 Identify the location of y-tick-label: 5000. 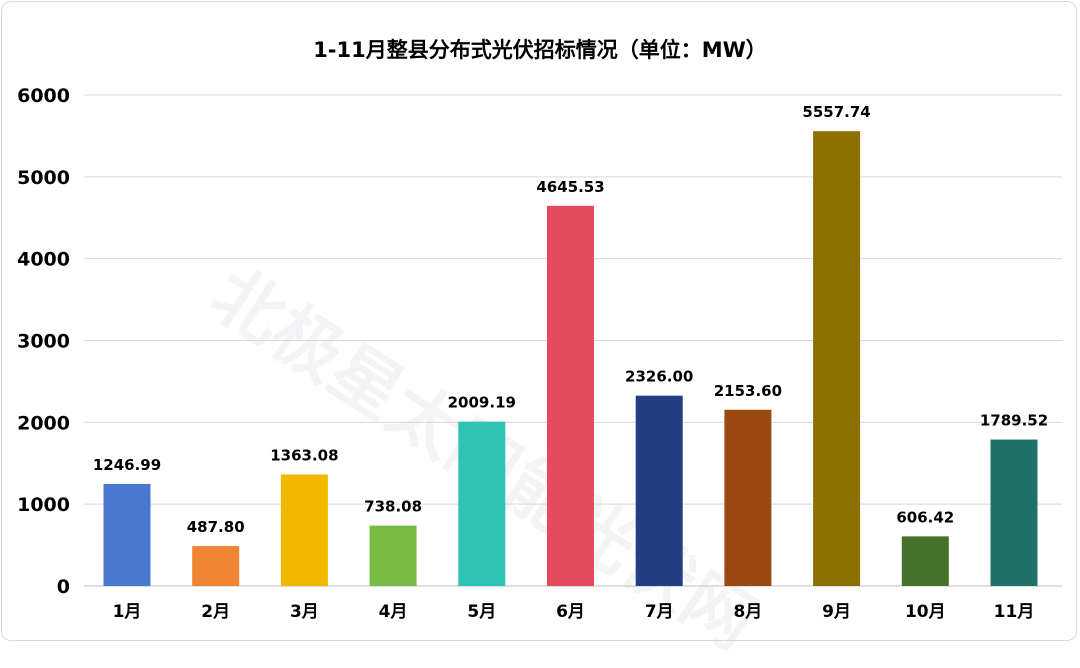
(43, 178).